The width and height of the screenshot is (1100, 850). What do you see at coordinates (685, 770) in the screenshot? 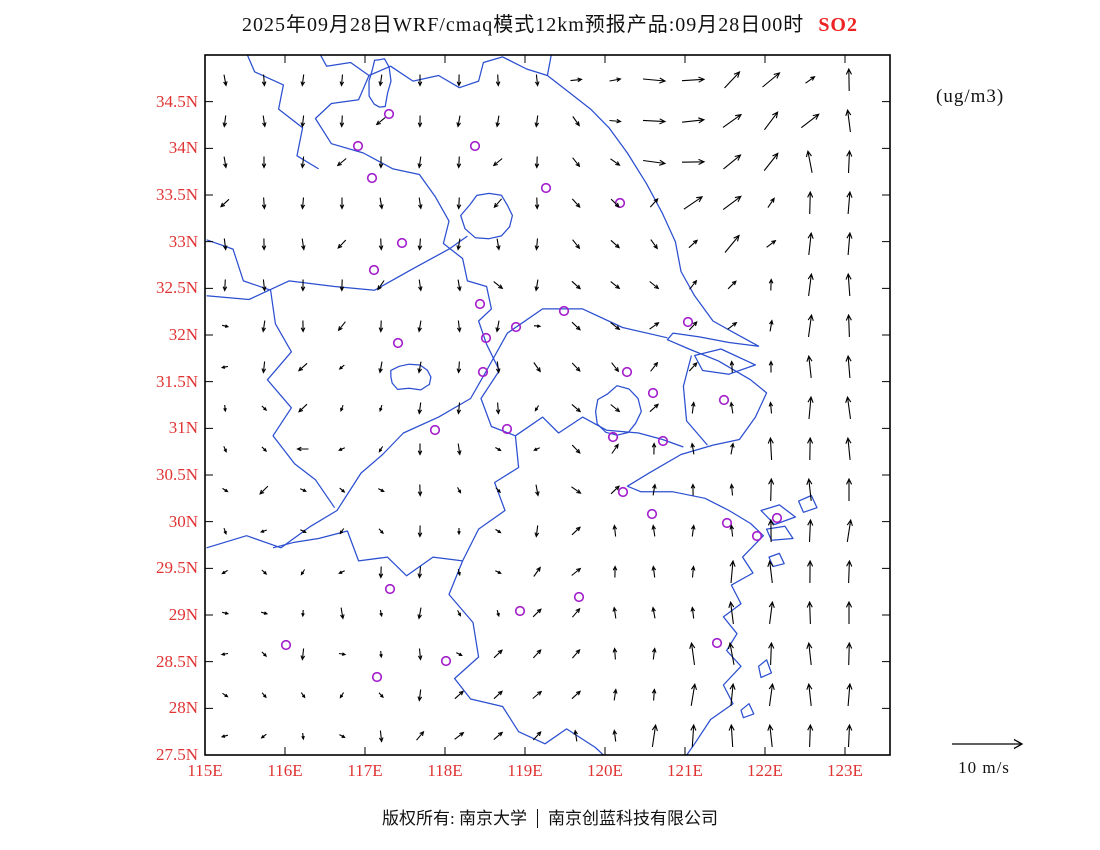
I see `lon-tick-label: 121E` at bounding box center [685, 770].